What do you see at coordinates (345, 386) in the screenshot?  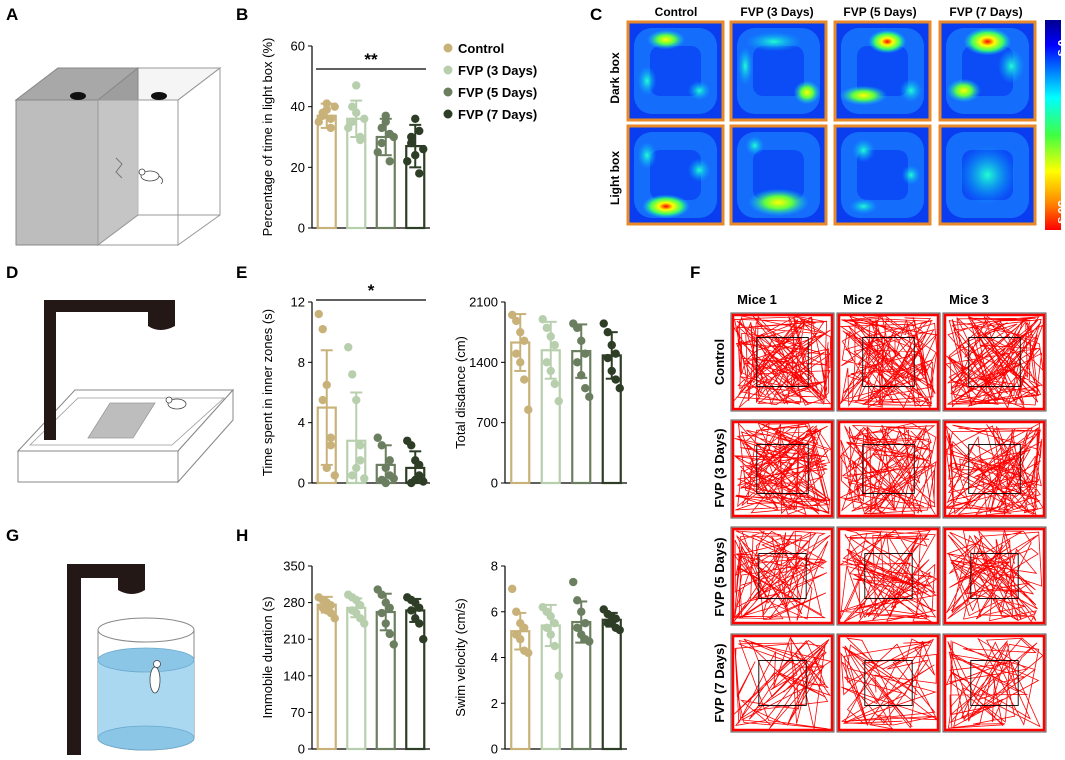 I see `chart-e1: 0 4 8 12 Time spent in inner zones (s) *` at bounding box center [345, 386].